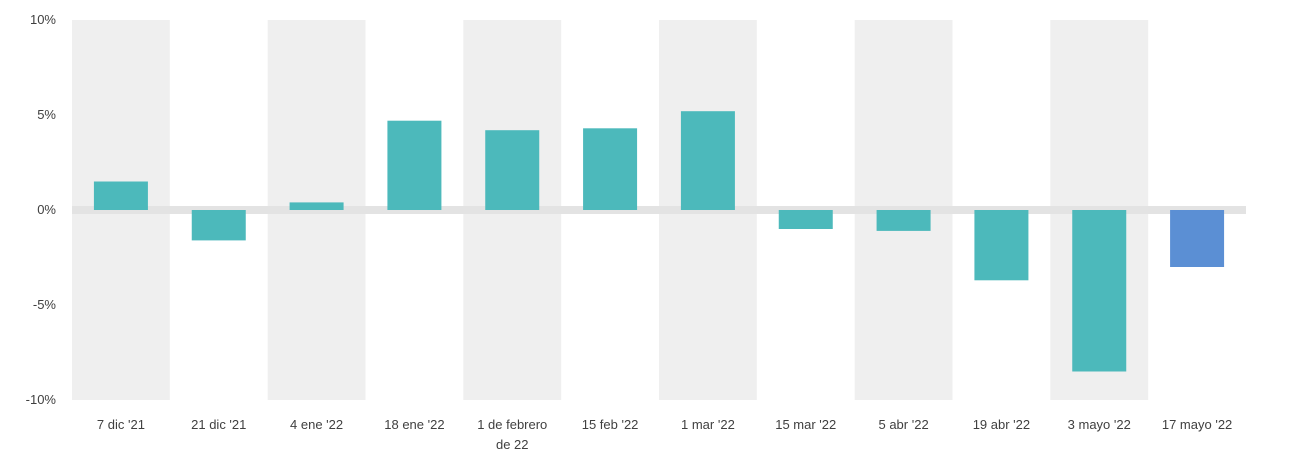  What do you see at coordinates (414, 424) in the screenshot?
I see `x-tick-label: 18 ene '22` at bounding box center [414, 424].